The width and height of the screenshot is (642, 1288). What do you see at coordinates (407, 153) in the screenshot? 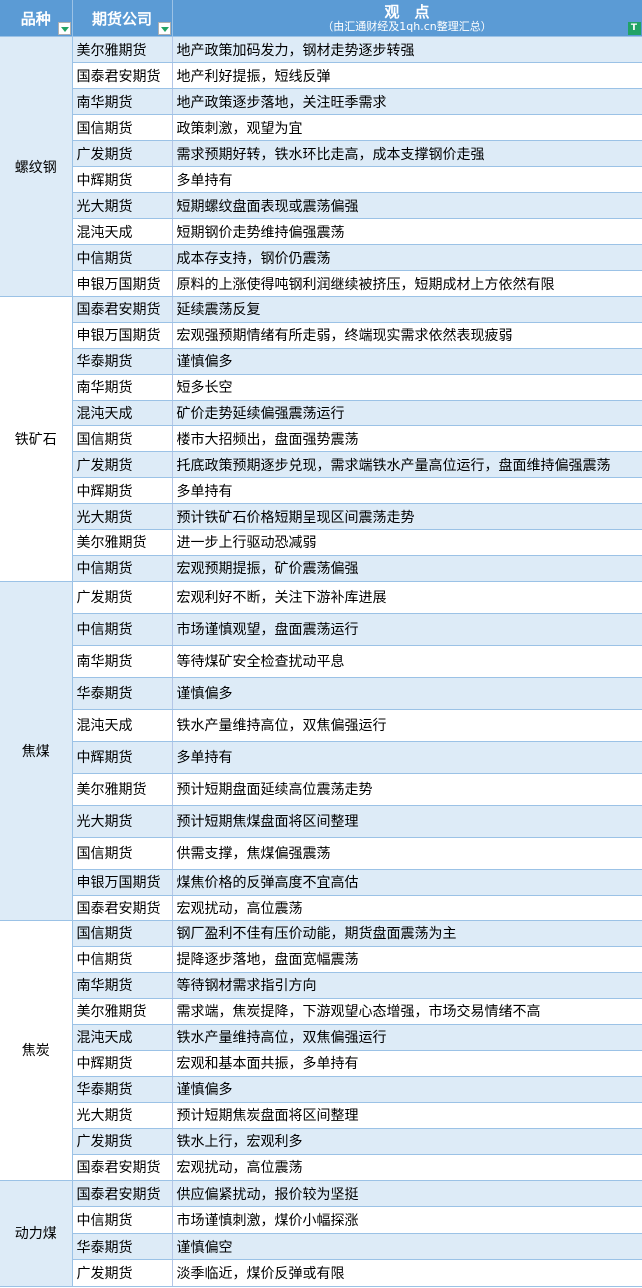
I see `view-cell: 需求预期好转，铁水环比走高，成本支撑钢价走强` at bounding box center [407, 153].